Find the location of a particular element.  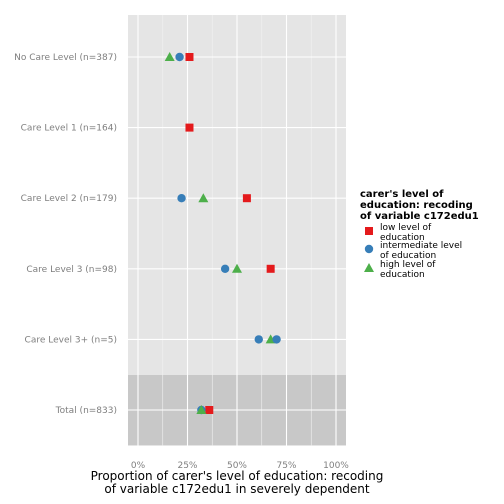

legend-key-intermediate-level-of-education is located at coordinates (369, 249).